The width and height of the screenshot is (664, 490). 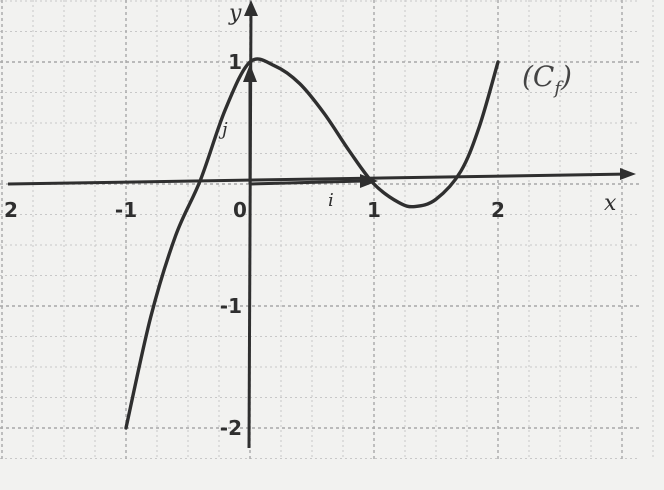 I want to click on unit-vector-j-arrowhead, so click(x=250, y=73).